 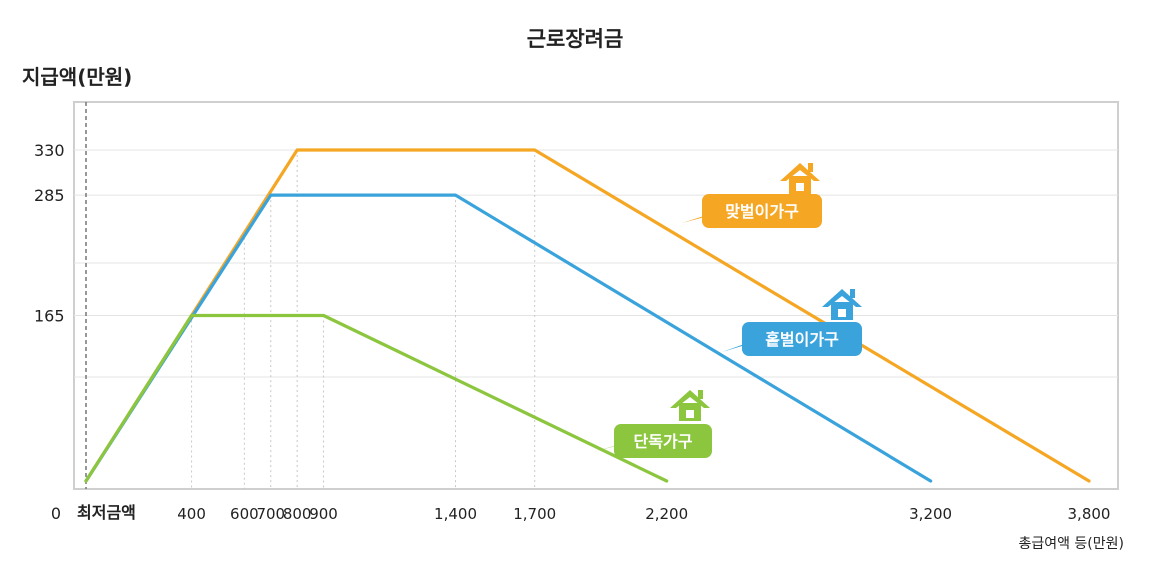 I want to click on x-axis-label: 총급여액 등(만원), so click(x=1071, y=544).